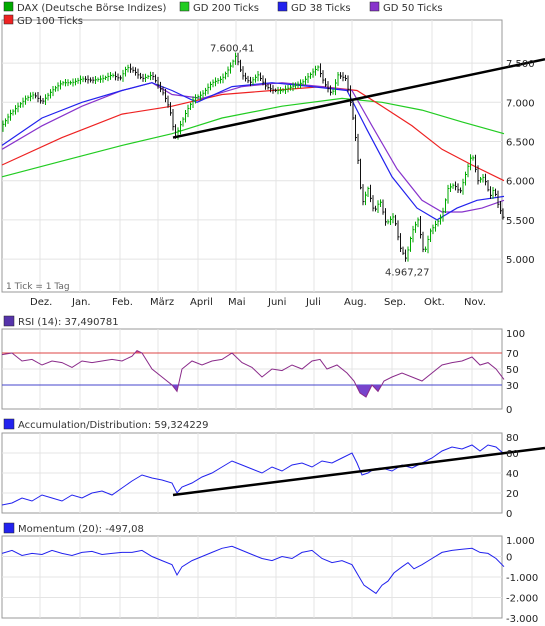 The height and width of the screenshot is (626, 545). What do you see at coordinates (520, 221) in the screenshot?
I see `price-y-tick-label: 5.500` at bounding box center [520, 221].